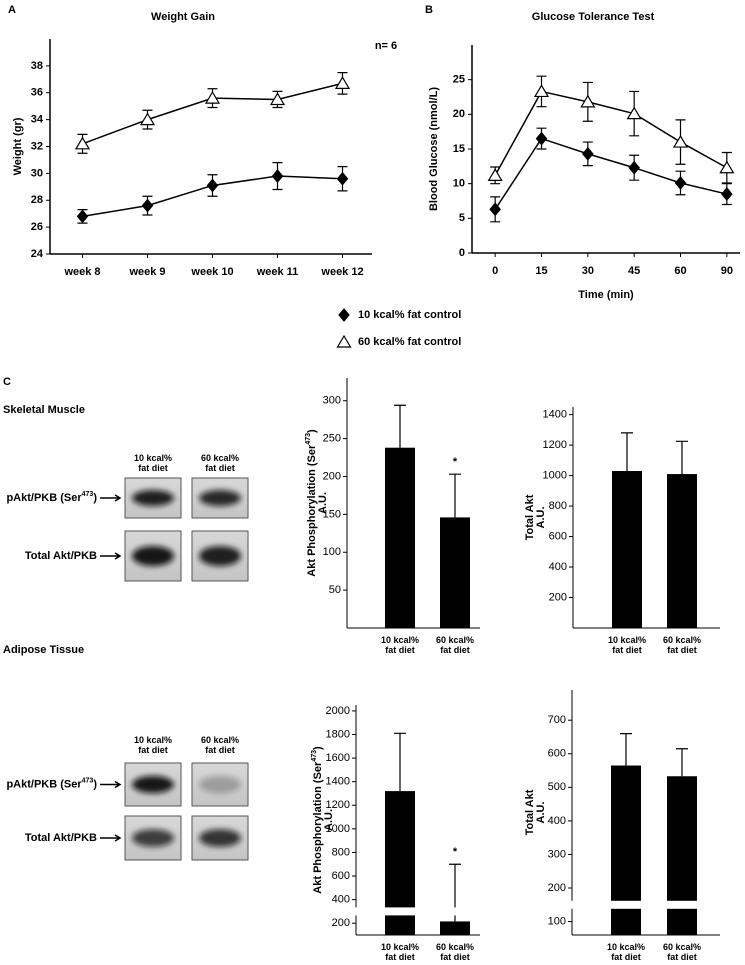 This screenshot has width=745, height=965. What do you see at coordinates (37, 93) in the screenshot?
I see `y-tick-label: 36` at bounding box center [37, 93].